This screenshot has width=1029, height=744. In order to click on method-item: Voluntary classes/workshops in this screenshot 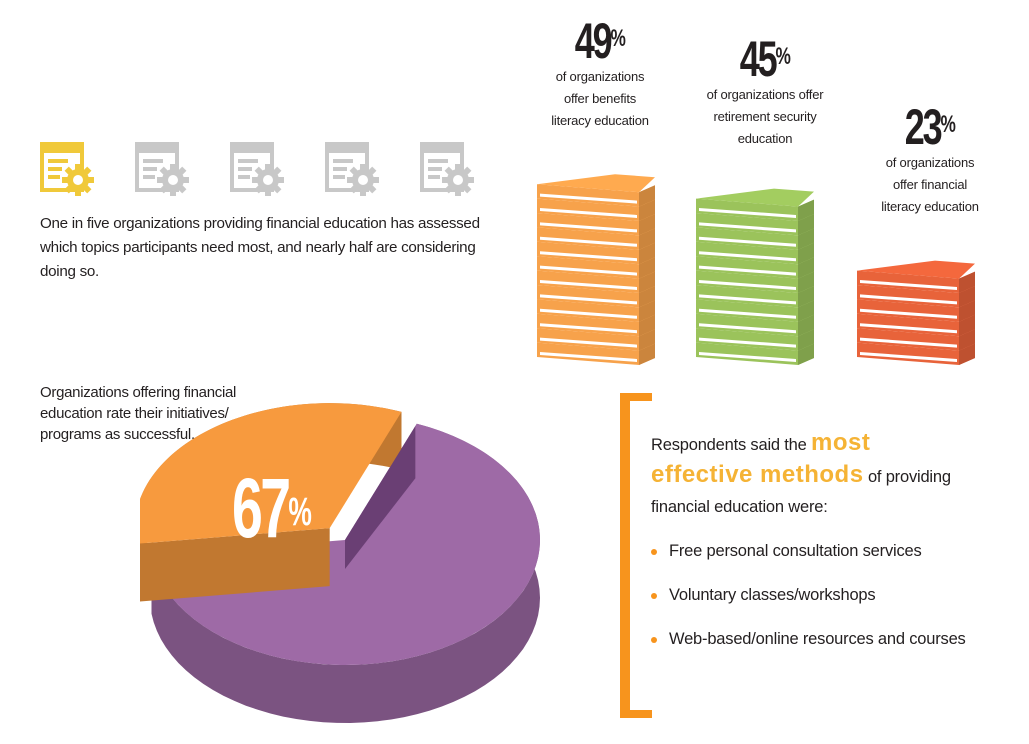, I will do `click(831, 595)`.